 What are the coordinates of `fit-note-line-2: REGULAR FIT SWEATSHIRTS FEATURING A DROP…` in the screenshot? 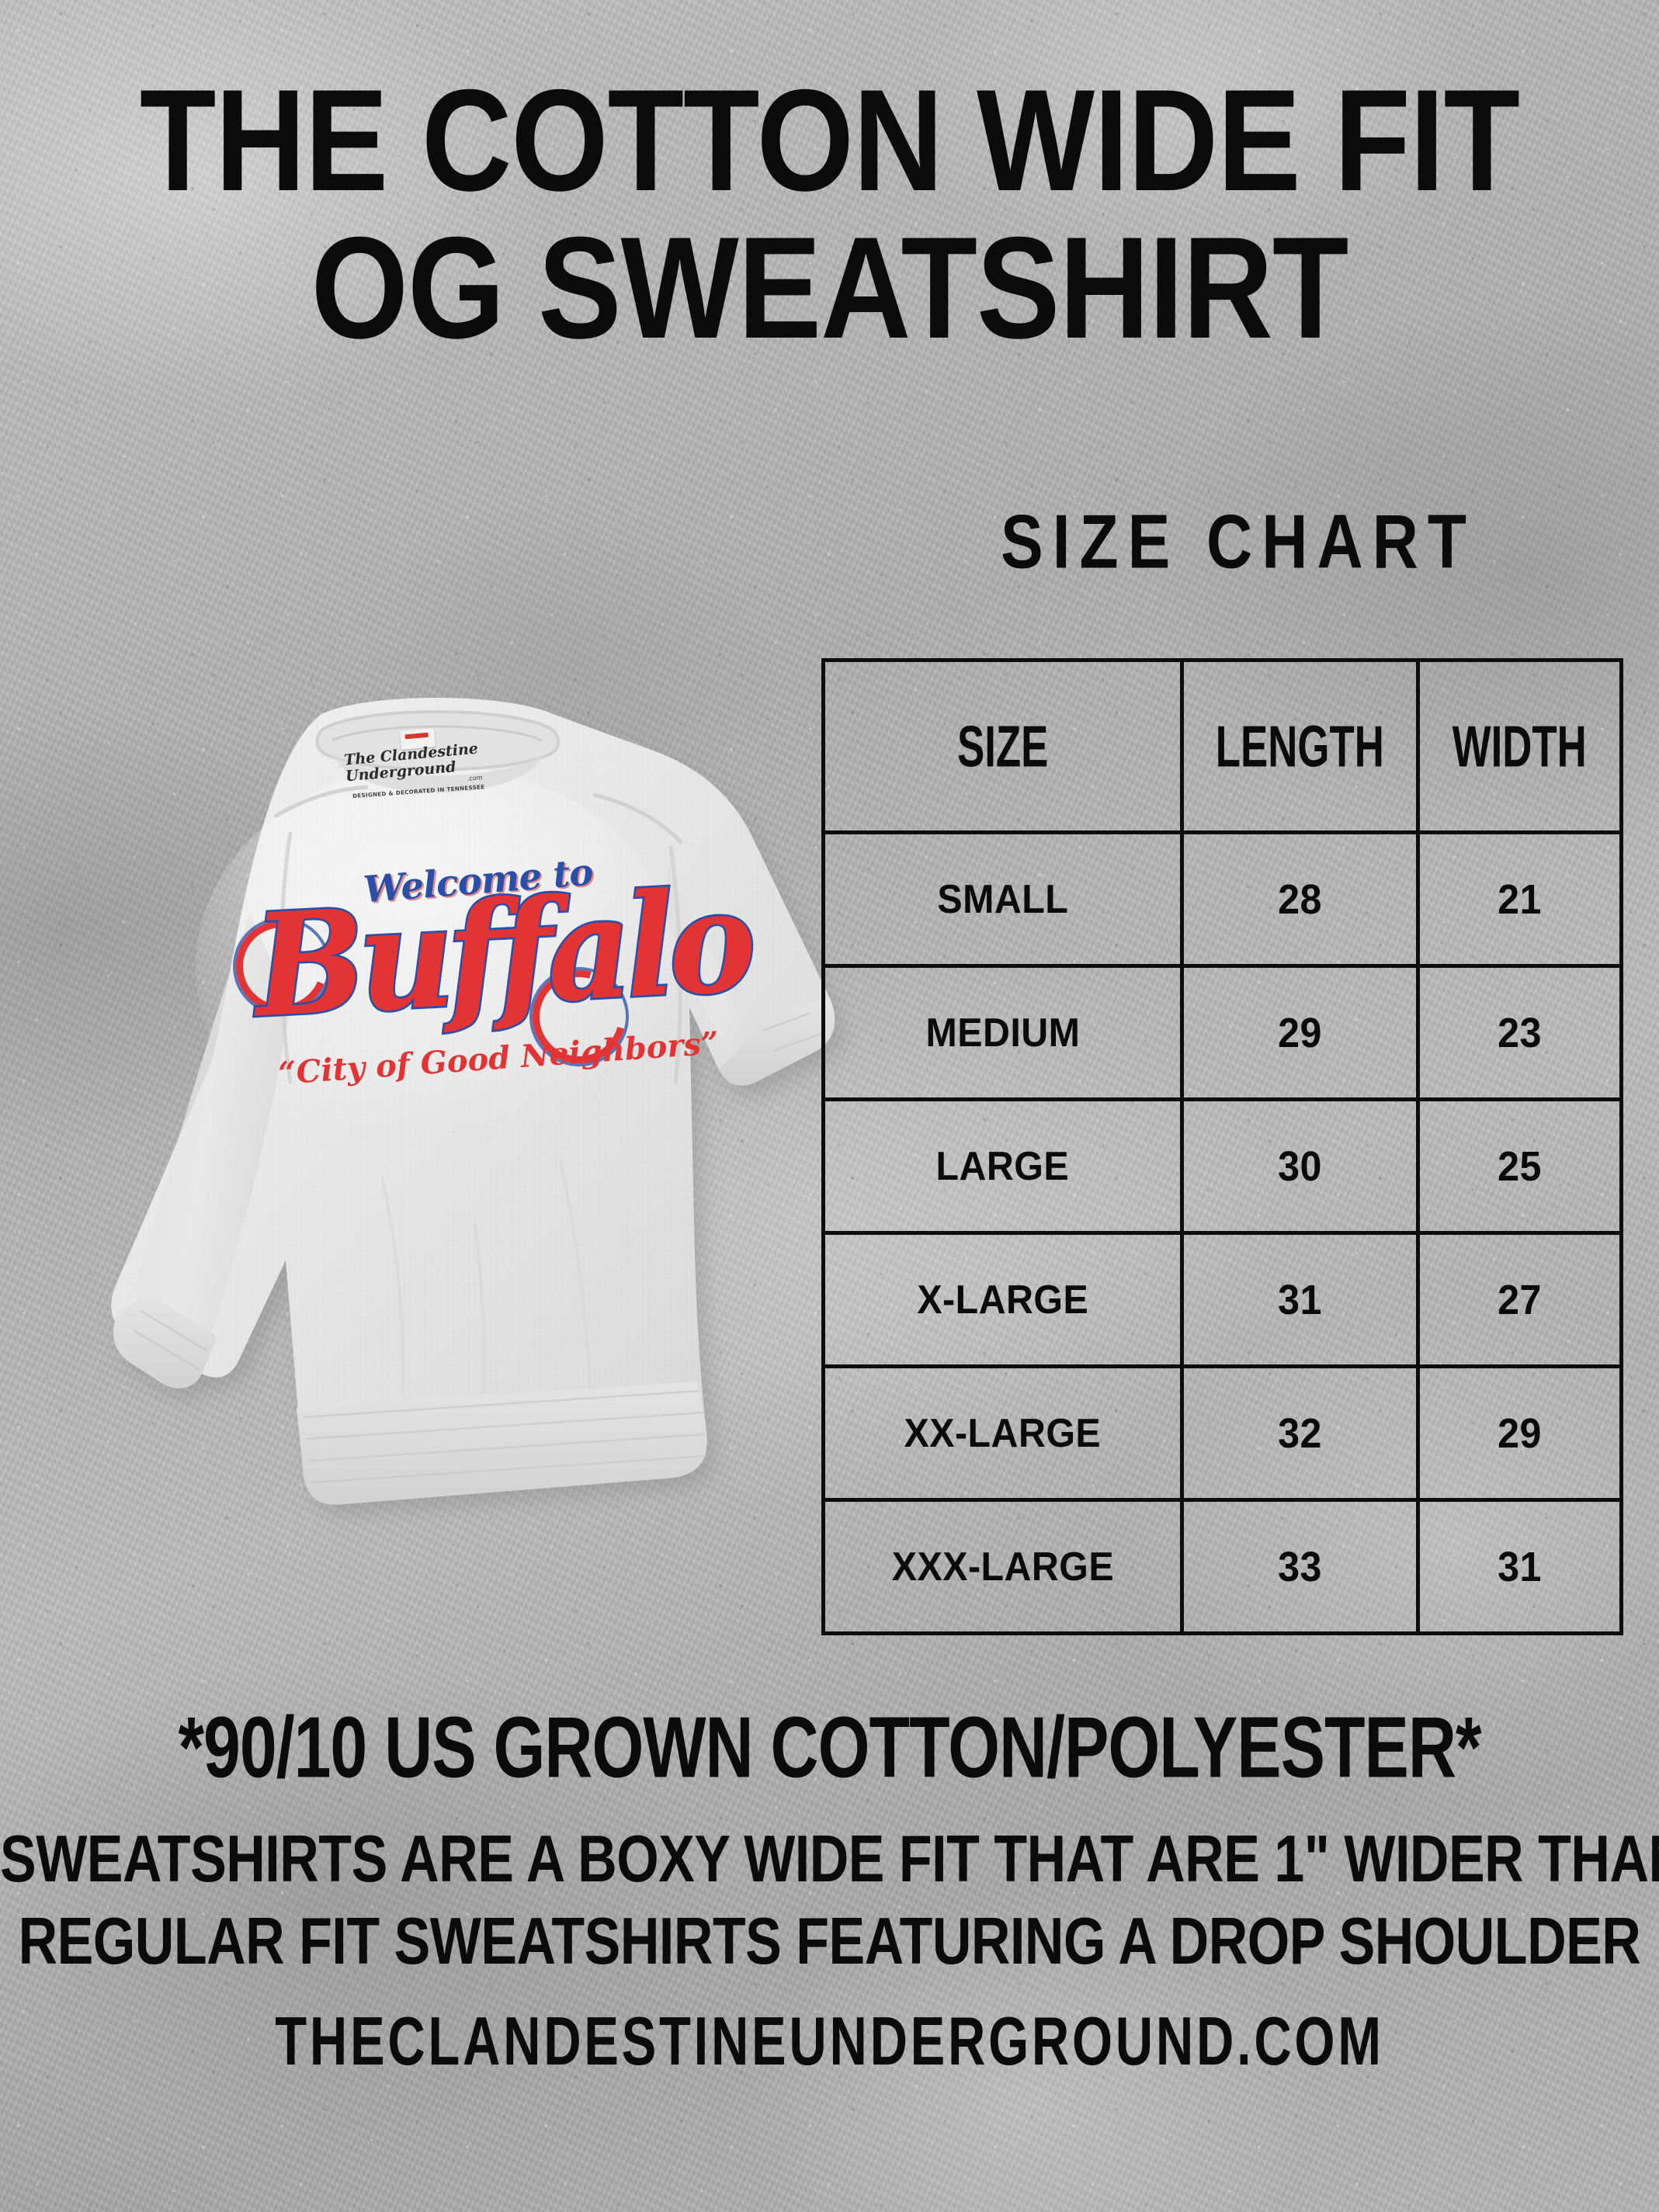 It's located at (829, 1941).